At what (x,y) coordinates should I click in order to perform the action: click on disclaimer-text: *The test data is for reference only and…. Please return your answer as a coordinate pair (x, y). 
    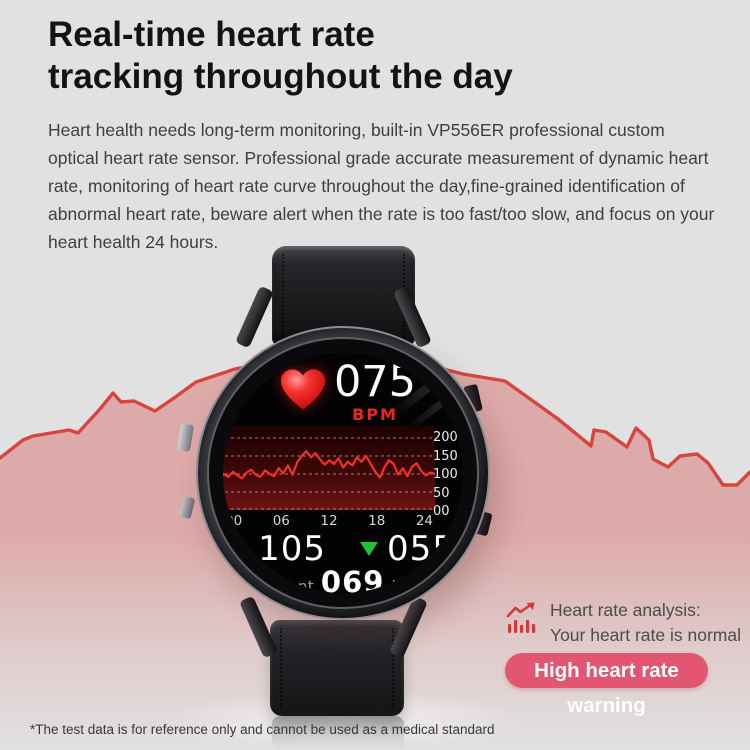
    Looking at the image, I should click on (262, 729).